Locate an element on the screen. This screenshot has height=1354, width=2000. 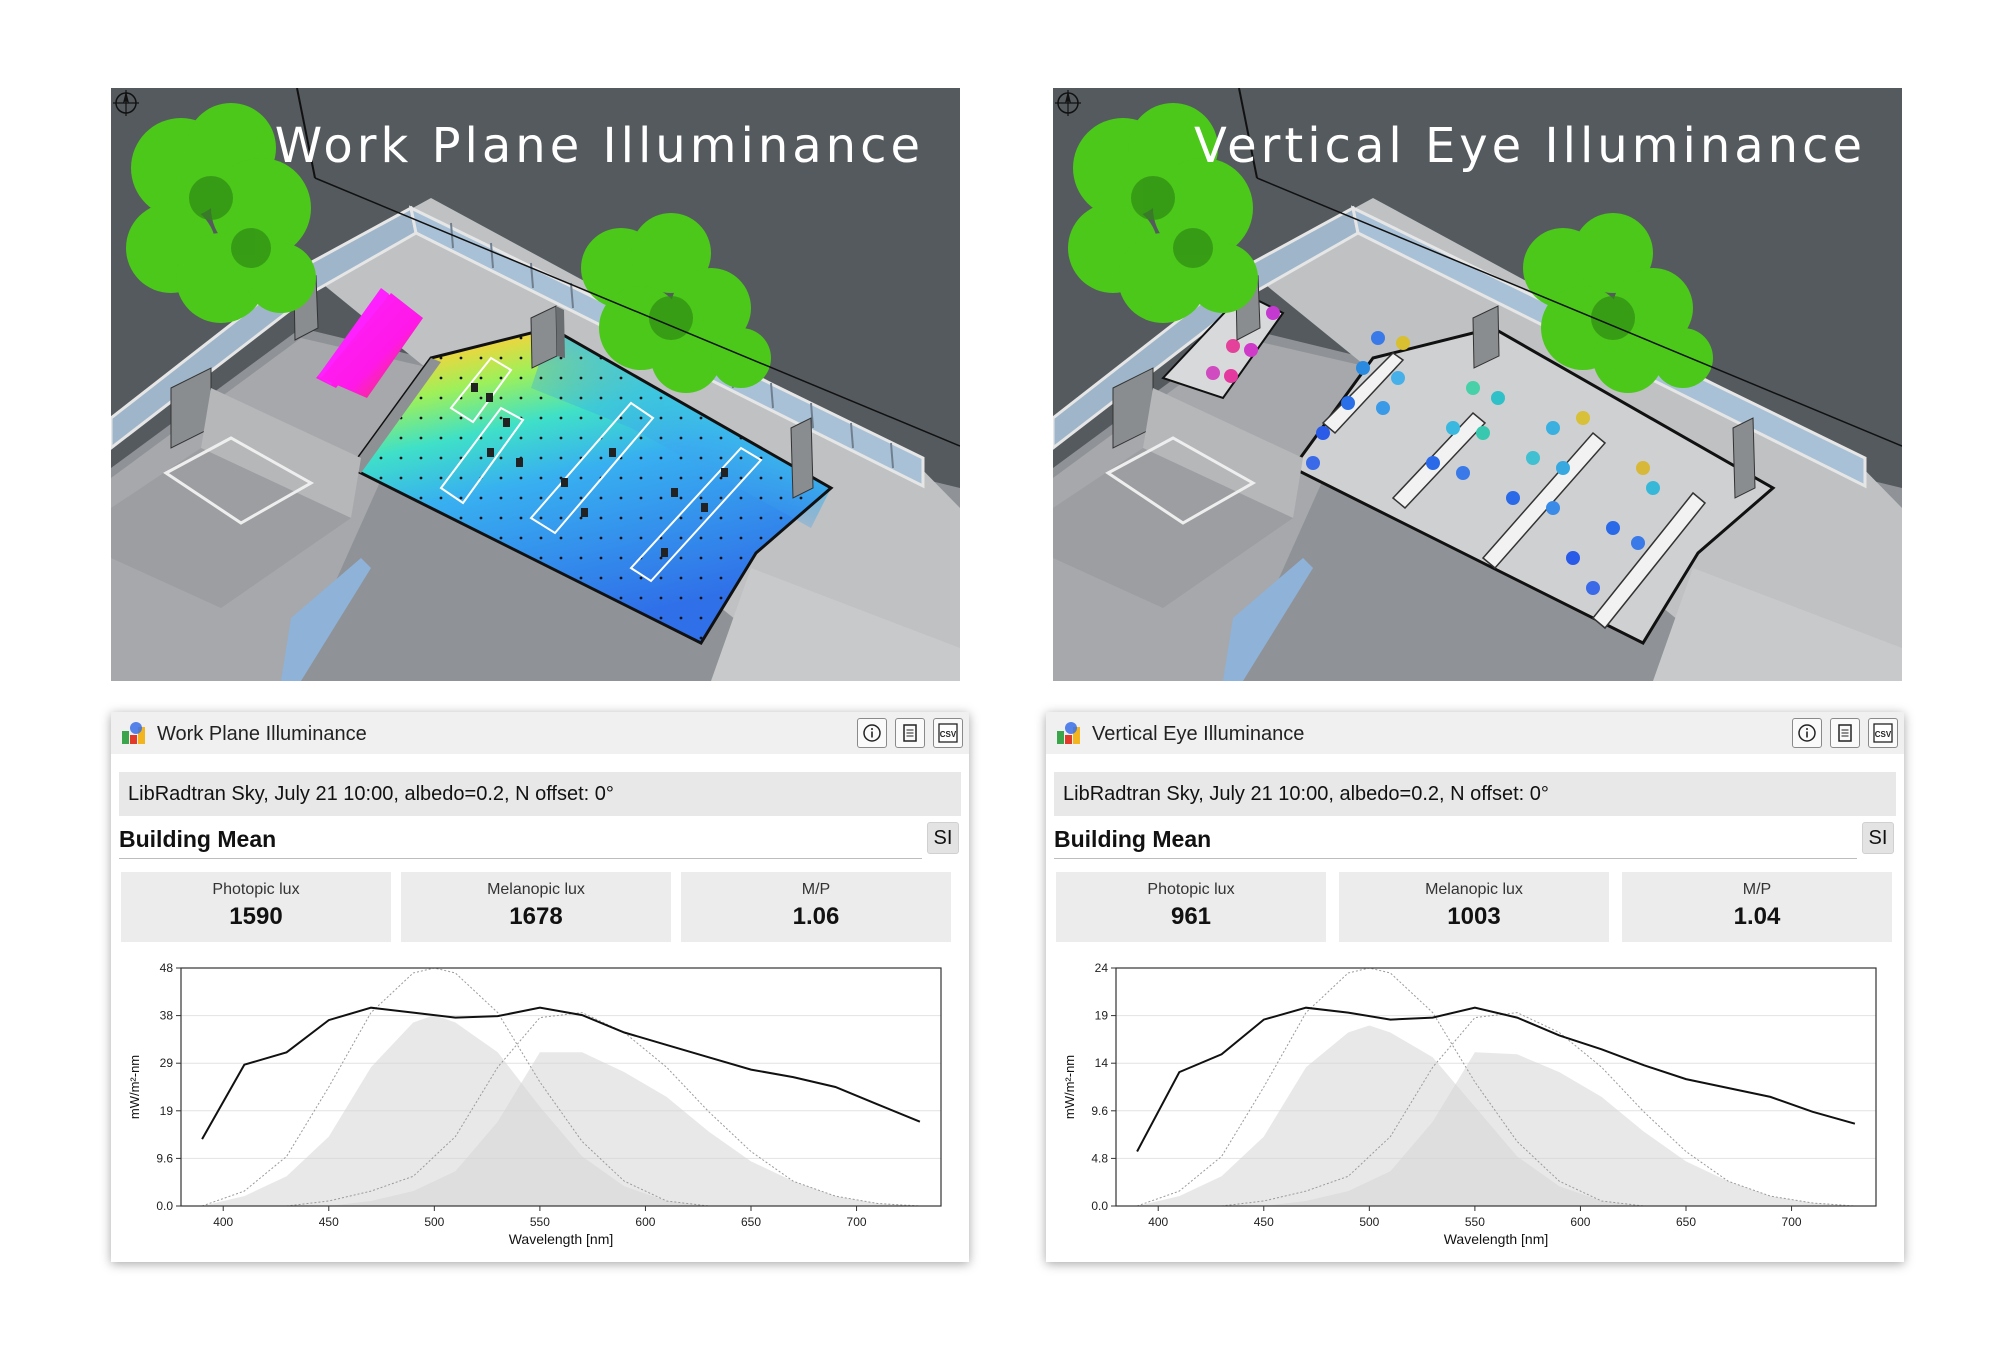
y-tick-label: 48 is located at coordinates (167, 968).